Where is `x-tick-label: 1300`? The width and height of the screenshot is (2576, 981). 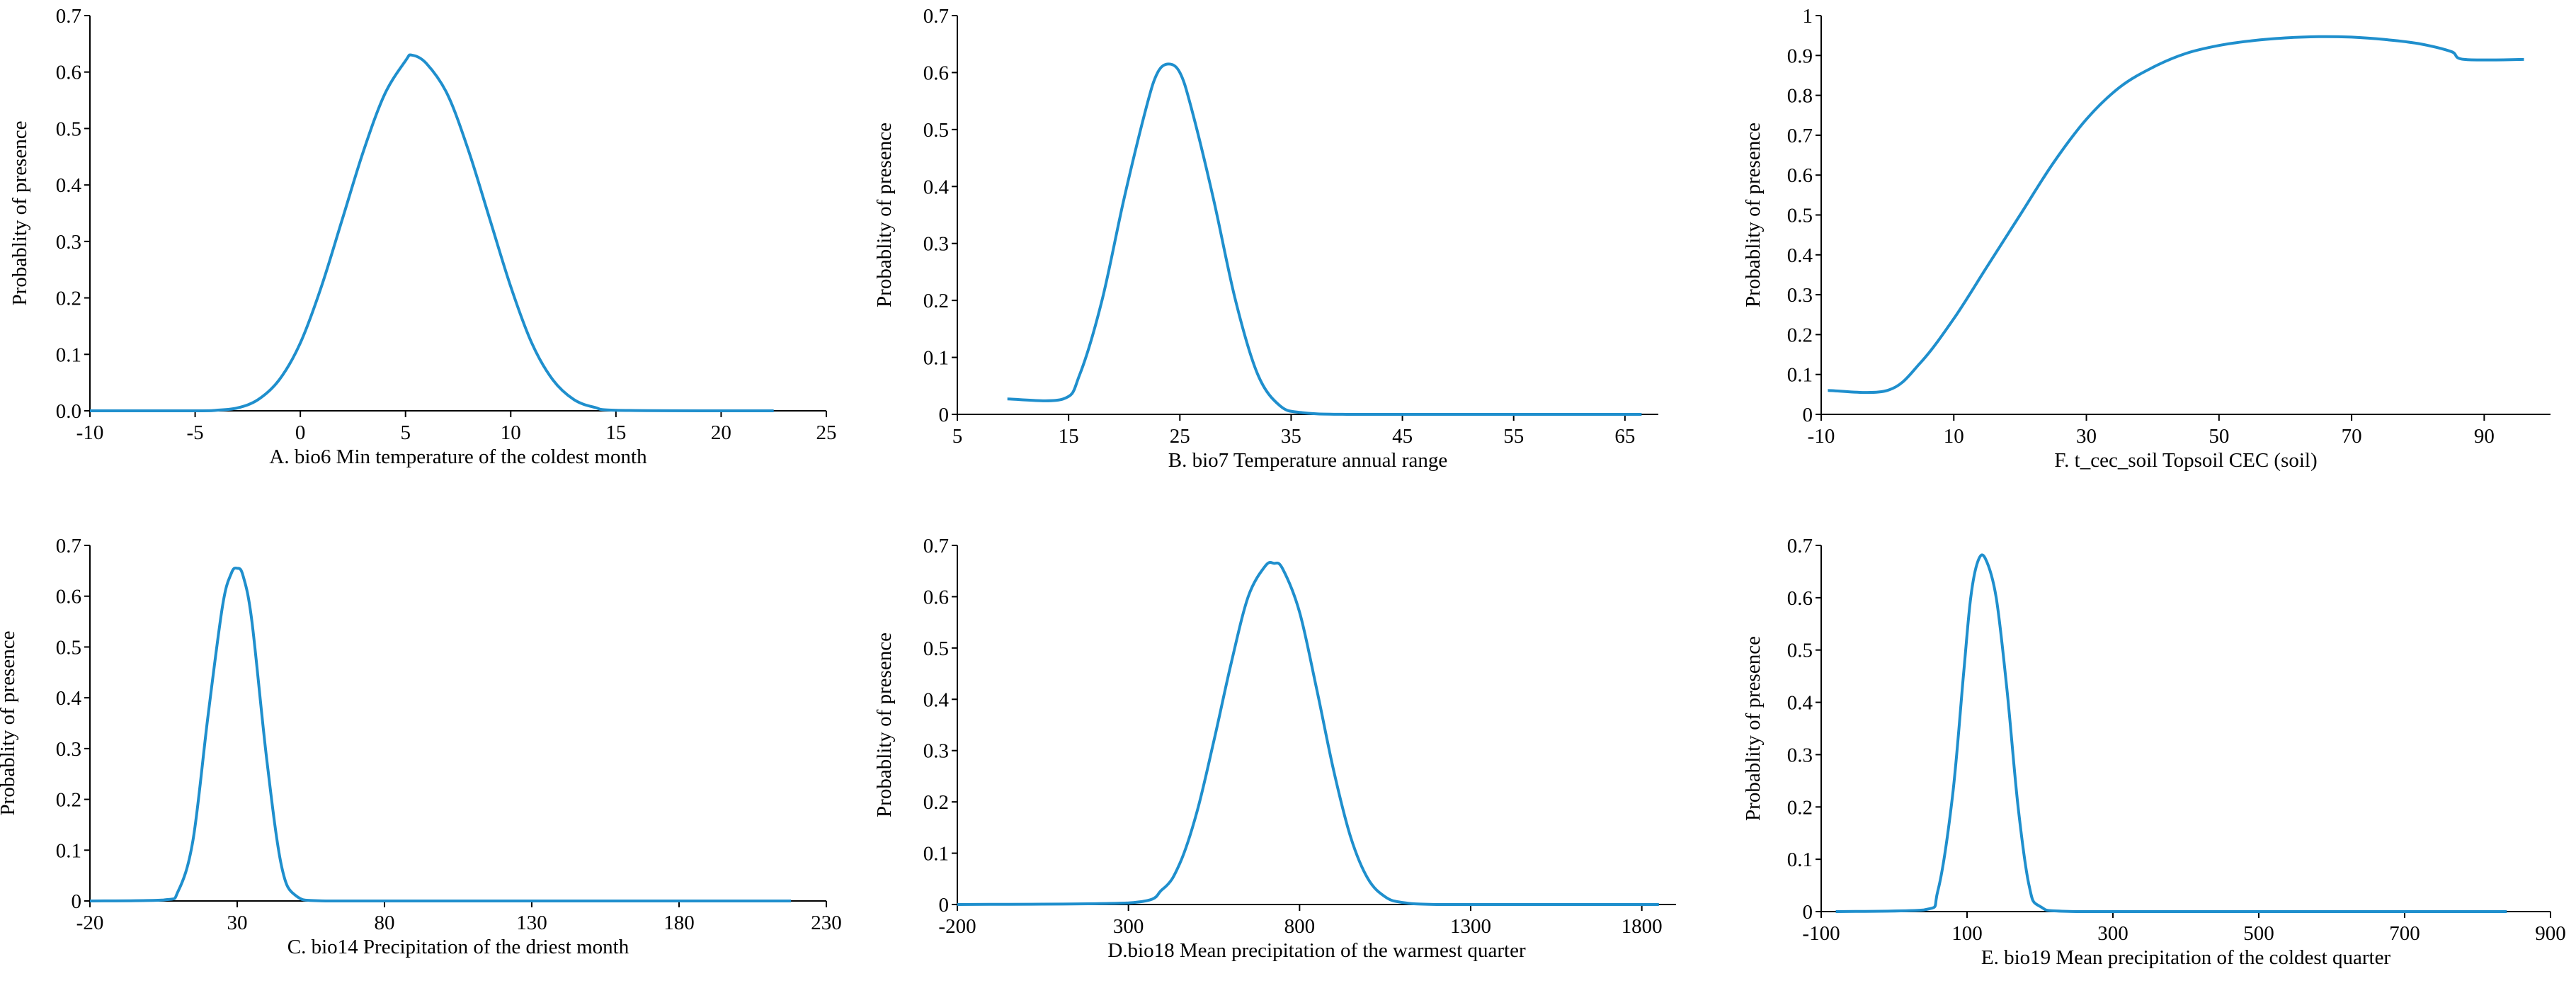
x-tick-label: 1300 is located at coordinates (1470, 926).